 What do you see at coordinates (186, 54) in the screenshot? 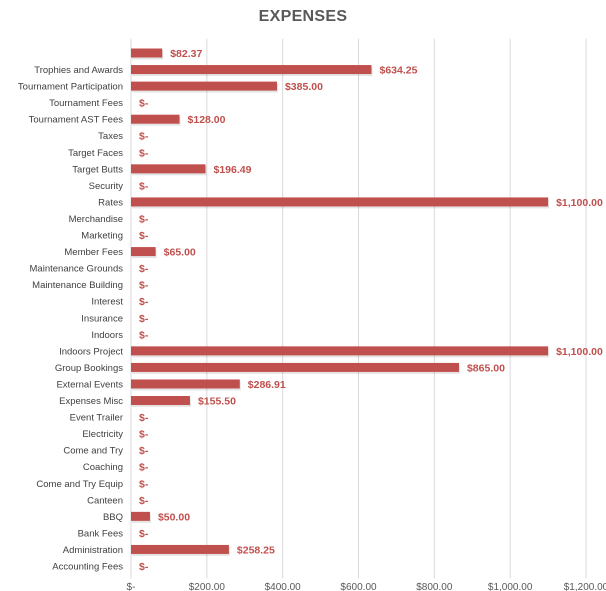
I see `data-label: $82.37` at bounding box center [186, 54].